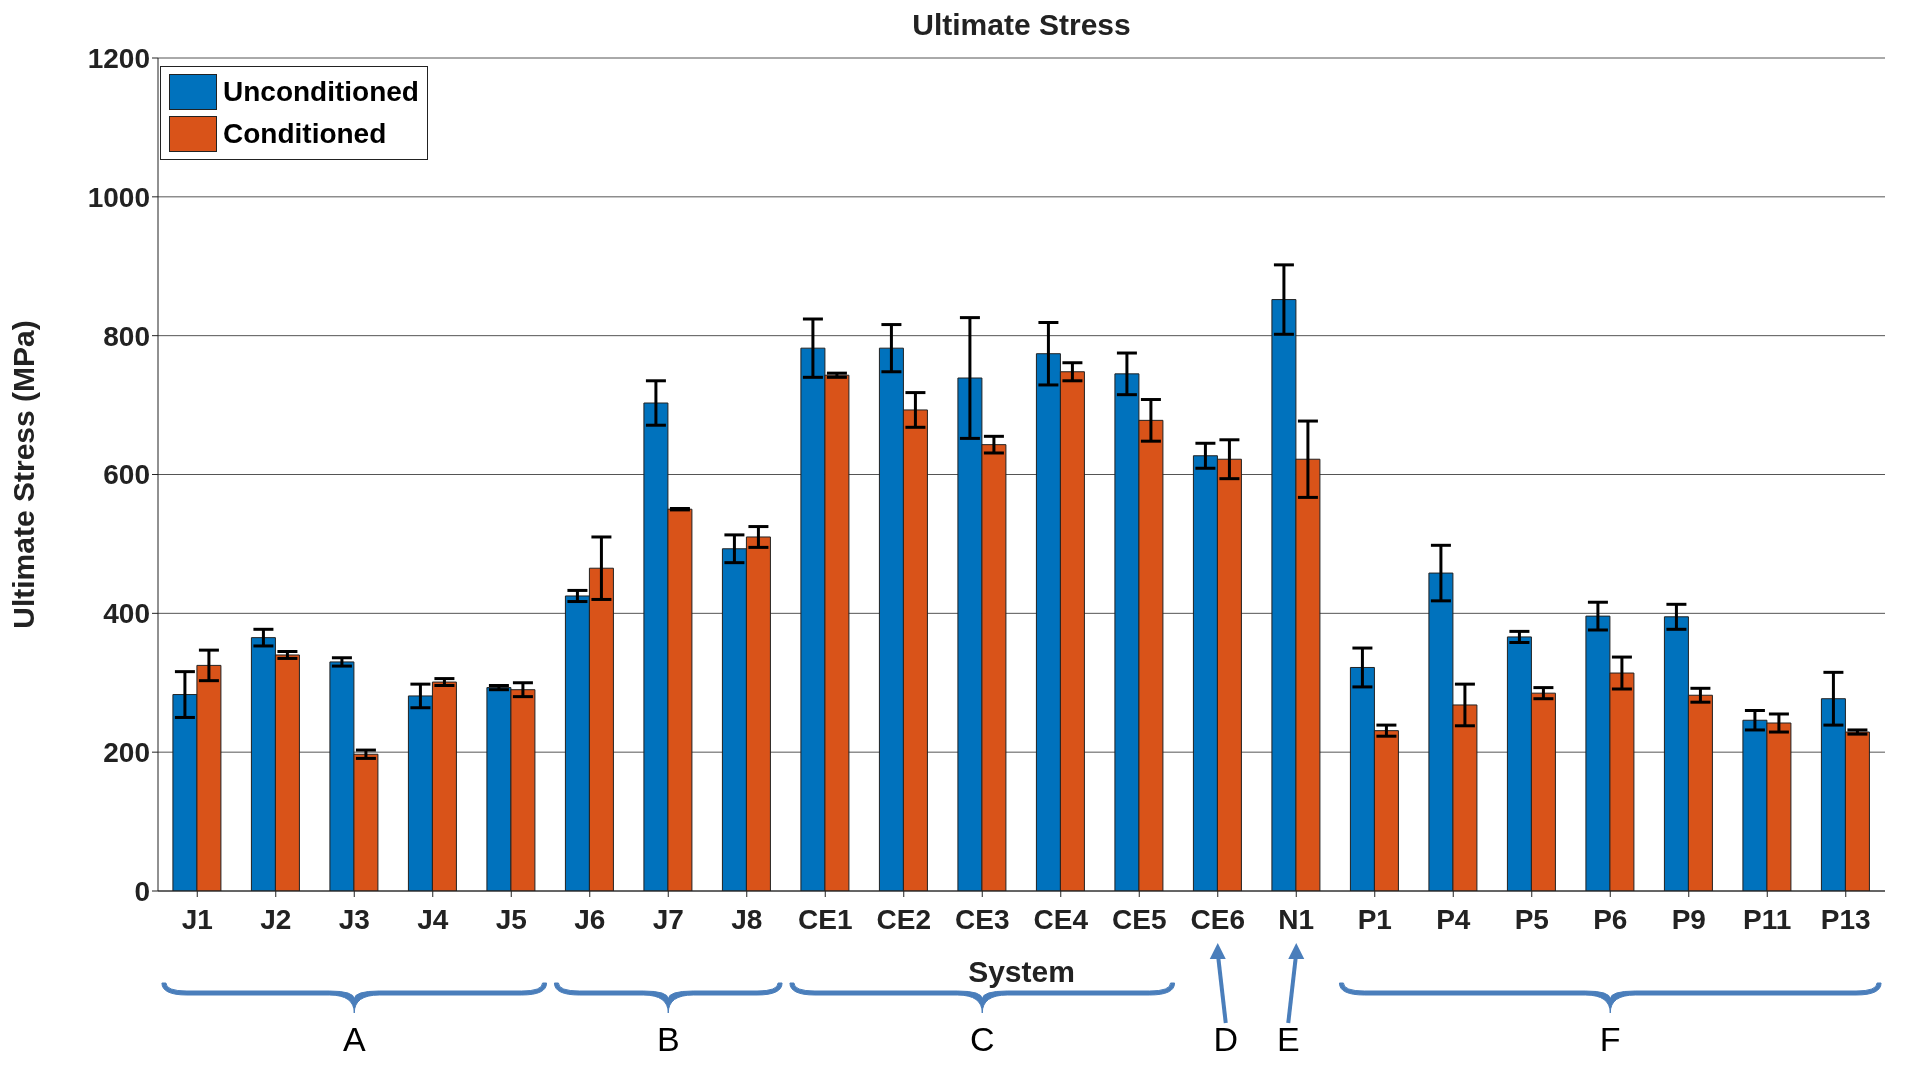 The height and width of the screenshot is (1079, 1905). Describe the element at coordinates (668, 919) in the screenshot. I see `x-tick-label: J7` at that location.